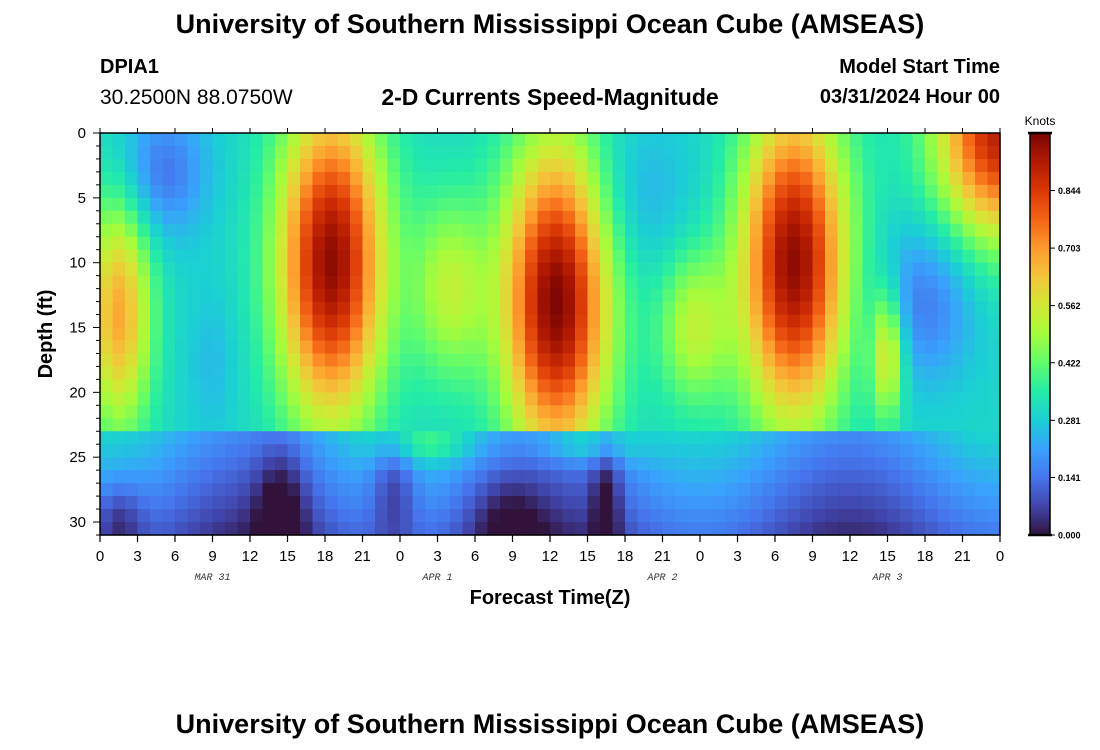  Describe the element at coordinates (1069, 536) in the screenshot. I see `colorbar-tick-label: 0.000` at that location.